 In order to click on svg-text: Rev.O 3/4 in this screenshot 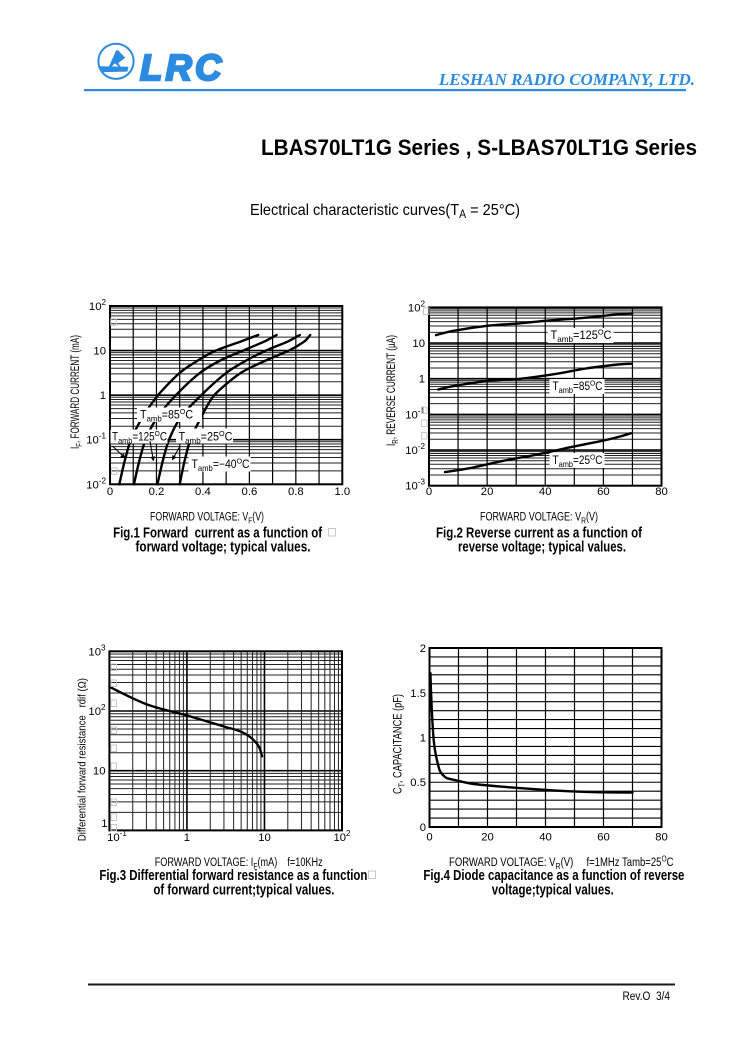, I will do `click(647, 997)`.